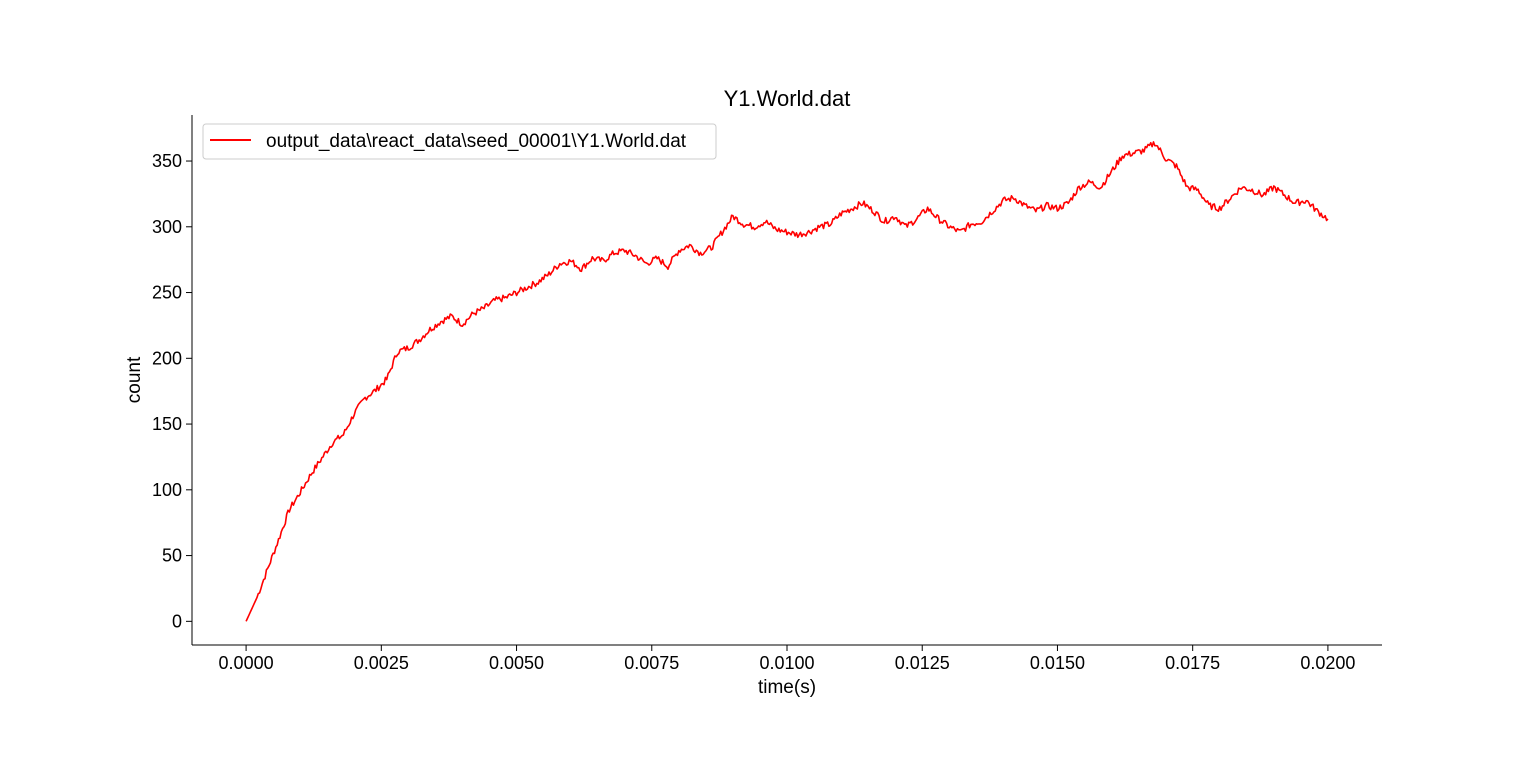  What do you see at coordinates (1327, 663) in the screenshot?
I see `x-tick-label: 0.0200` at bounding box center [1327, 663].